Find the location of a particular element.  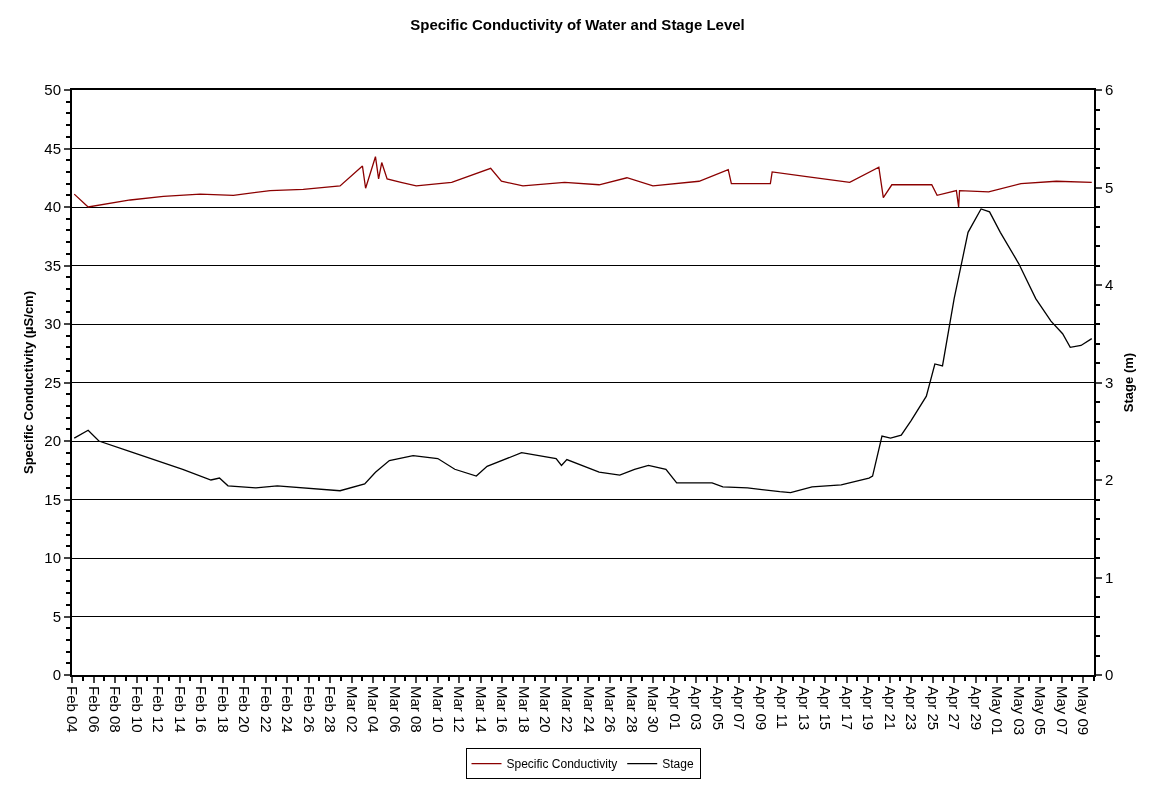

x-tick-label: Mar 10 is located at coordinates (438, 709).